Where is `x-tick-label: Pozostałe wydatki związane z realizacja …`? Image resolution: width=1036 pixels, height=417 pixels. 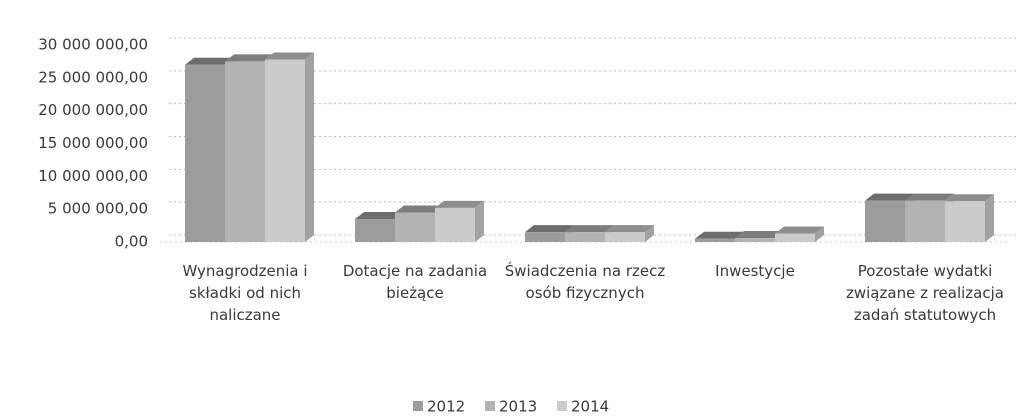 x-tick-label: Pozostałe wydatki związane z realizacja … is located at coordinates (925, 293).